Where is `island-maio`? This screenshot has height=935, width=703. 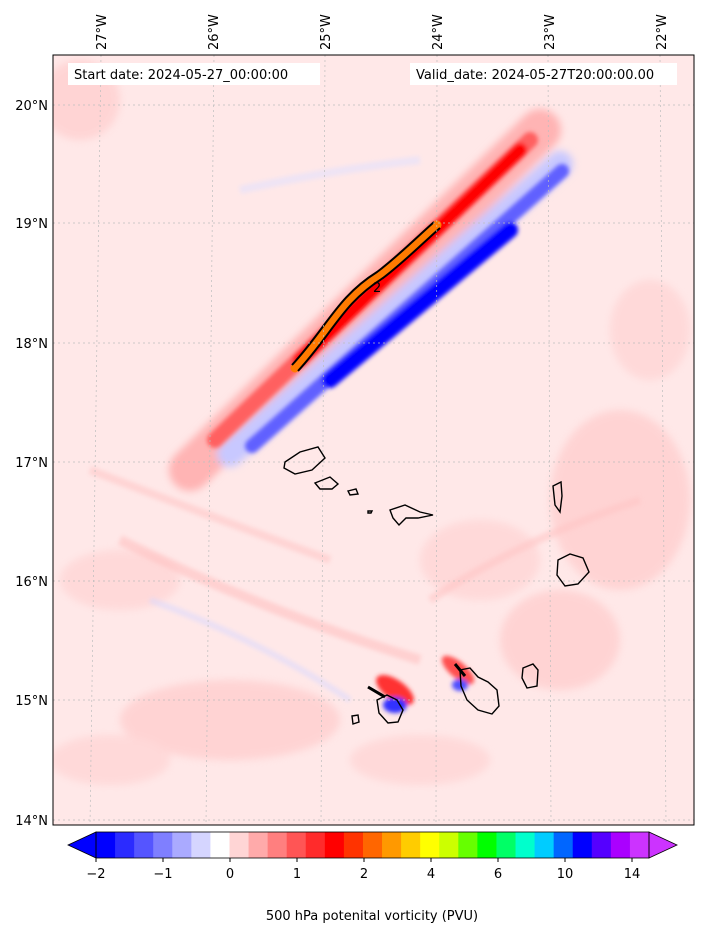 island-maio is located at coordinates (530, 676).